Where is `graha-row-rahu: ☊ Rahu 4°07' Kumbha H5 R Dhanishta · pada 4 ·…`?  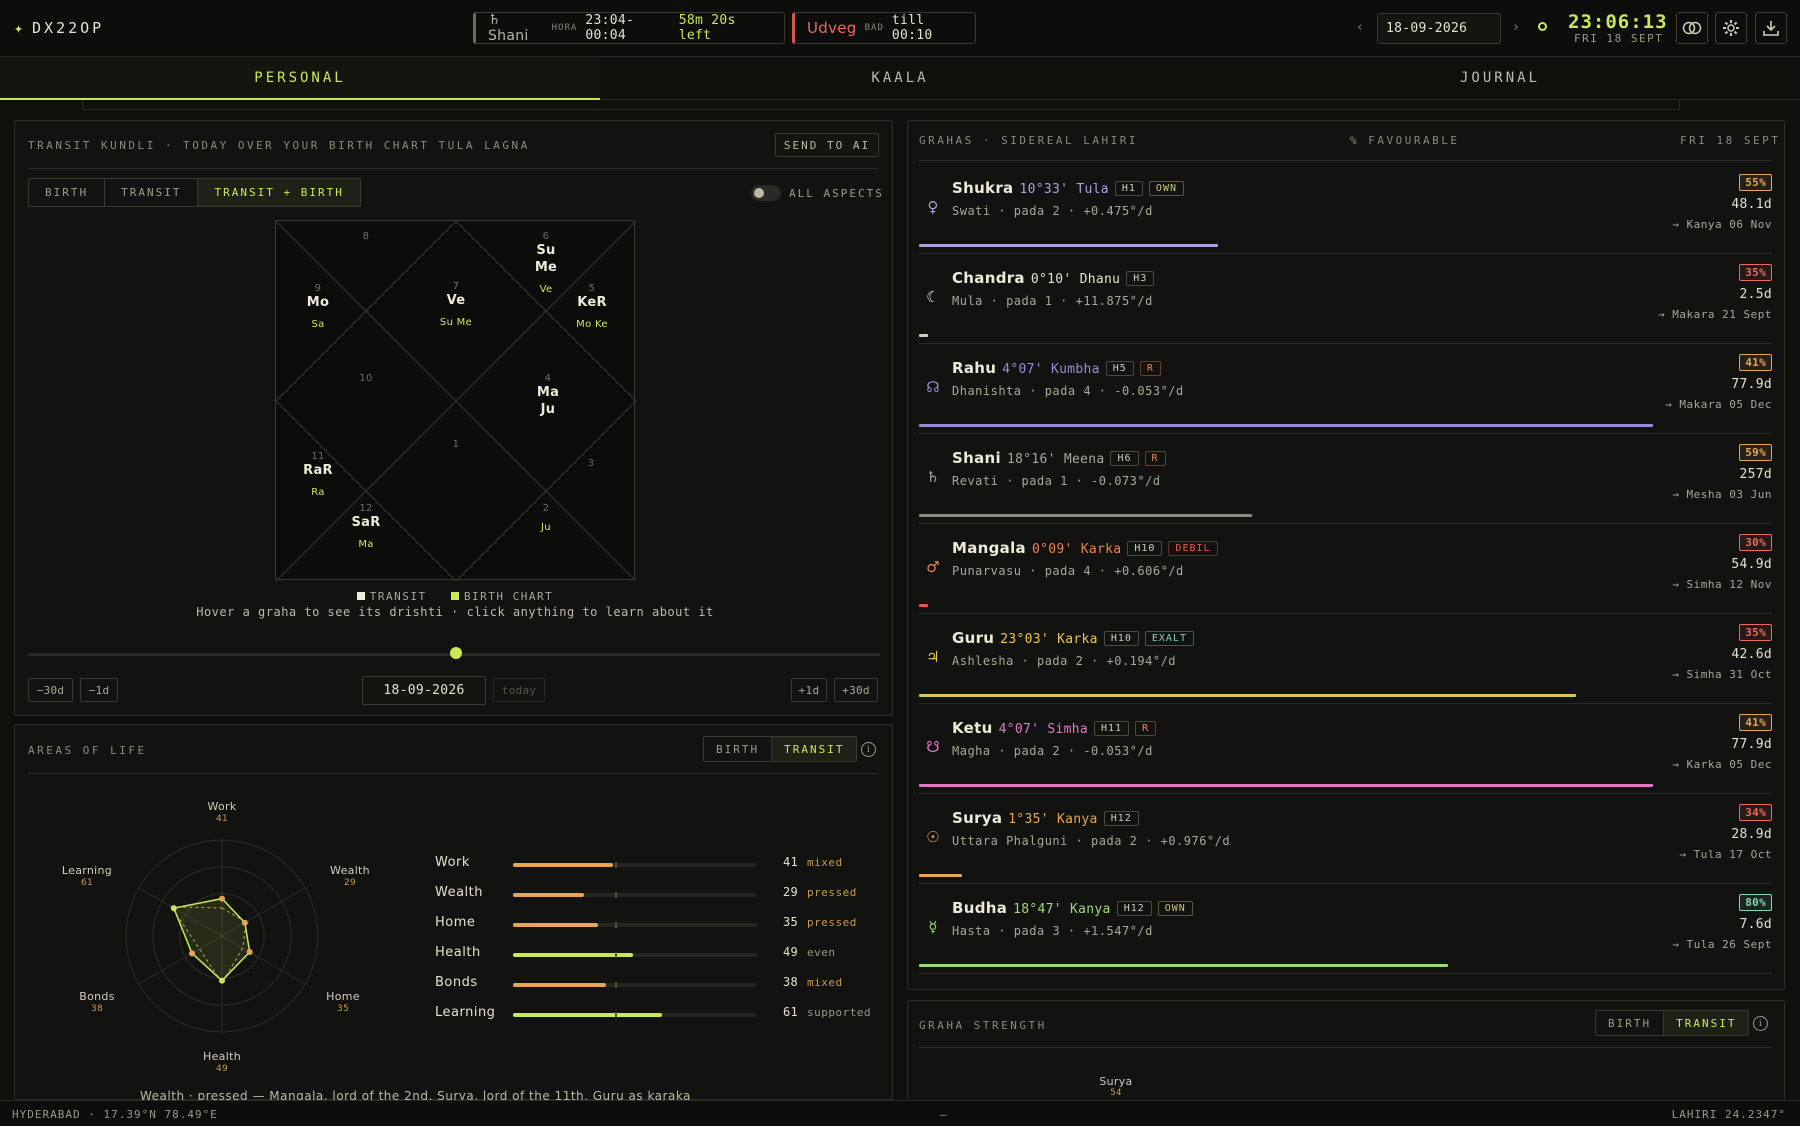 graha-row-rahu: ☊ Rahu 4°07' Kumbha H5 R Dhanishta · pada 4 ·… is located at coordinates (1345, 389).